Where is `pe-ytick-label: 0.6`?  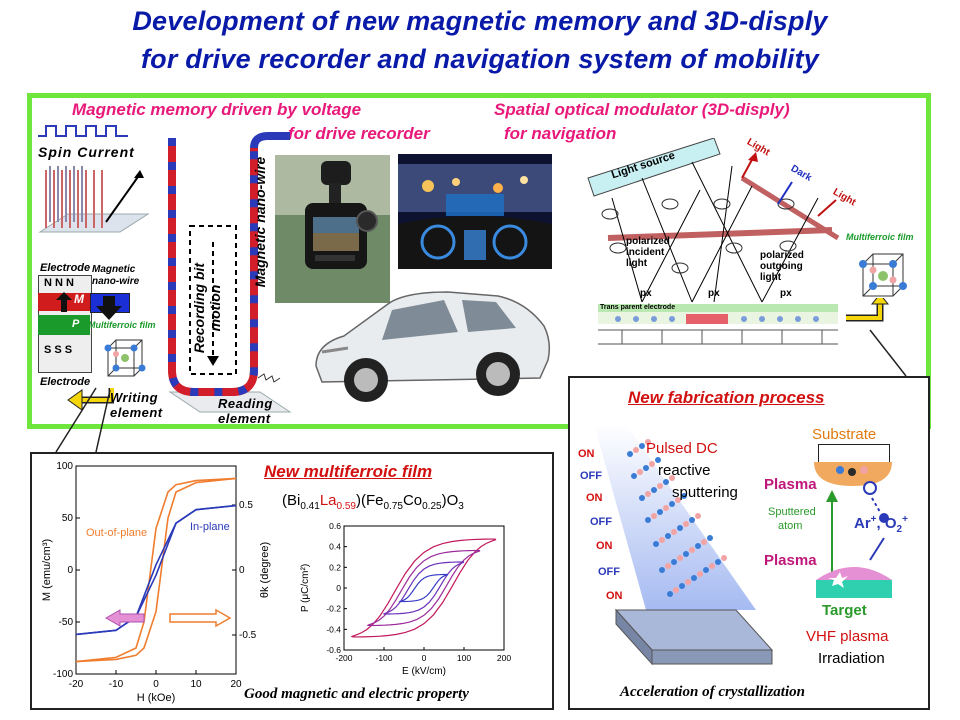
pe-ytick-label: 0.6 is located at coordinates (335, 526).